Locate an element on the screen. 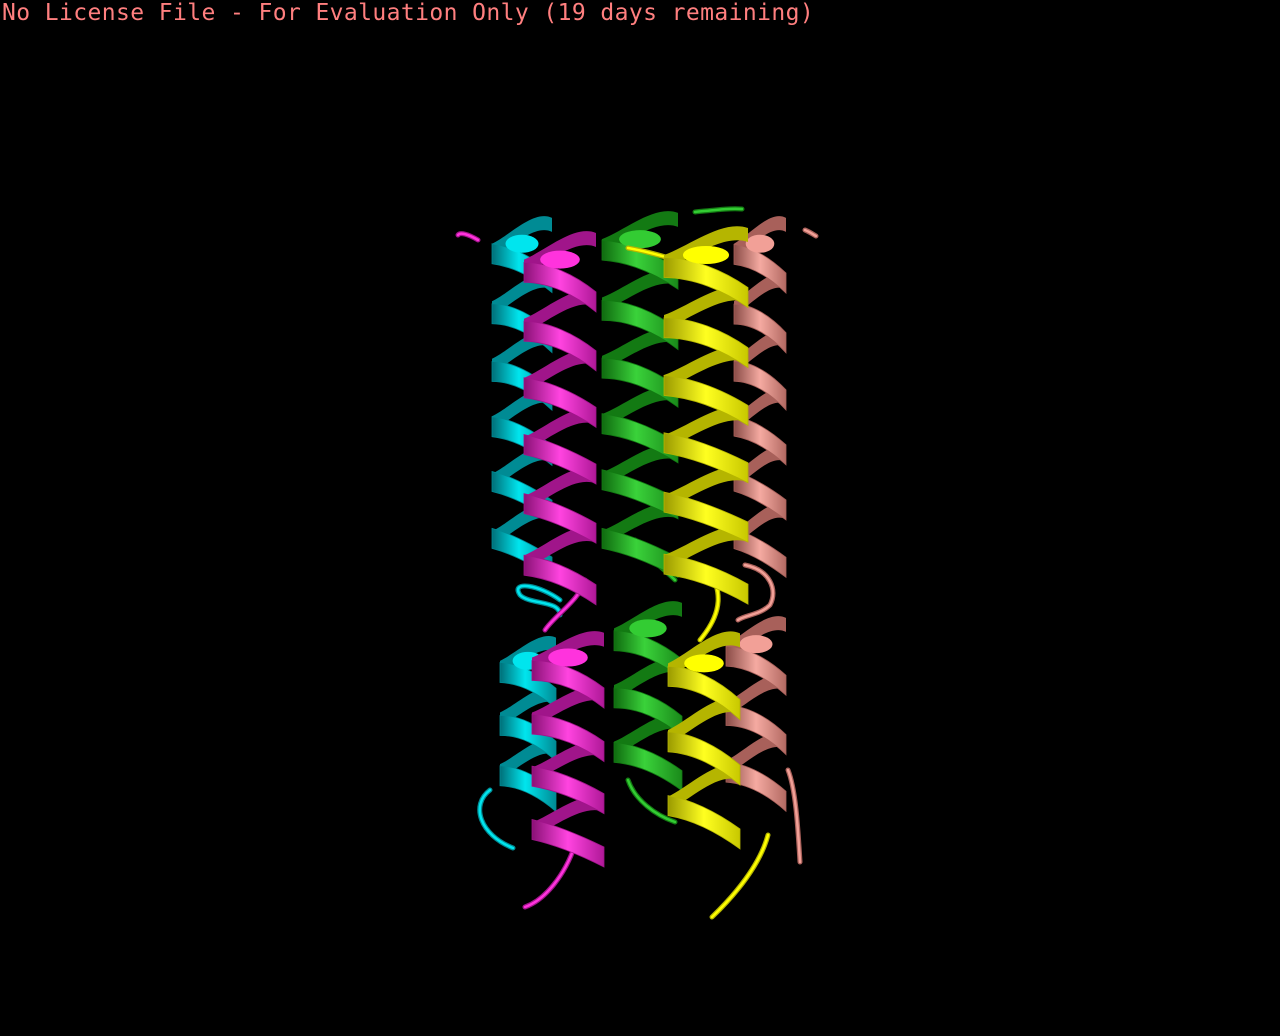  helix-green-1-back-turn is located at coordinates (648, 678).